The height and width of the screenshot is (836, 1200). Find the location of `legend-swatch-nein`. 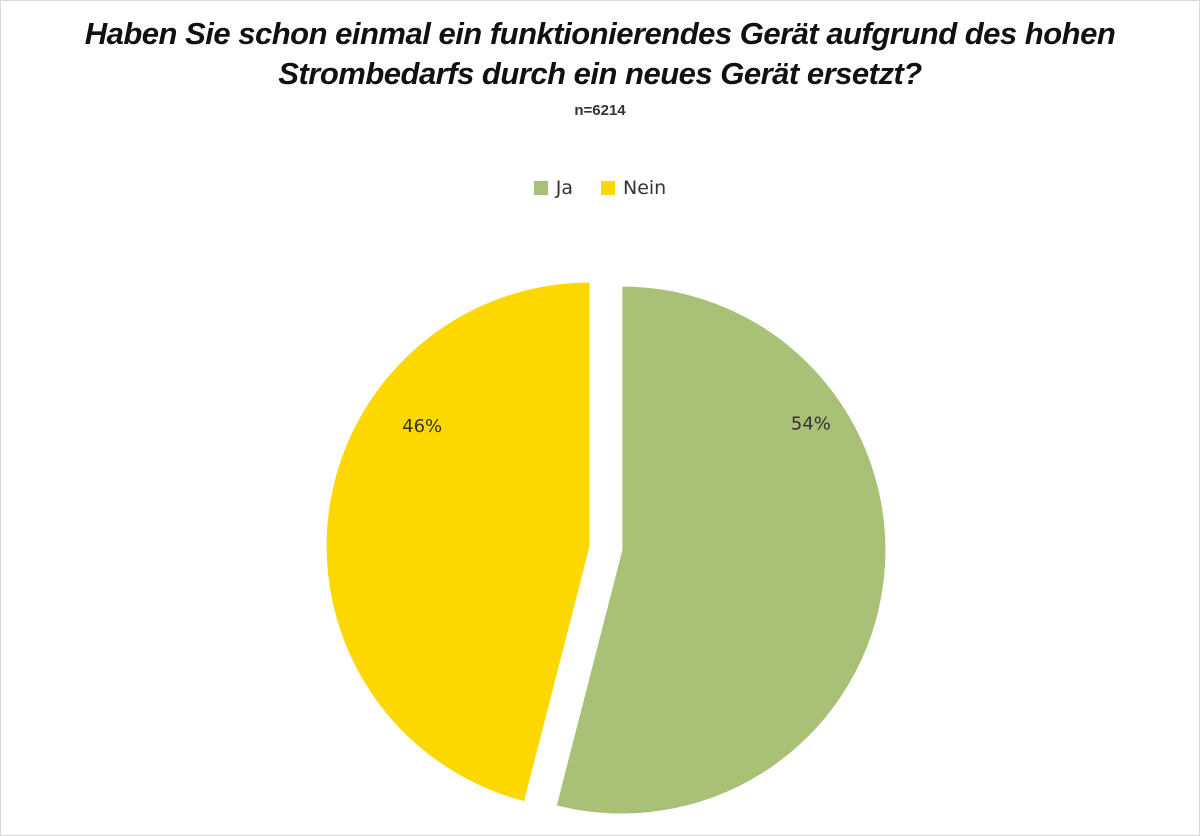

legend-swatch-nein is located at coordinates (608, 188).